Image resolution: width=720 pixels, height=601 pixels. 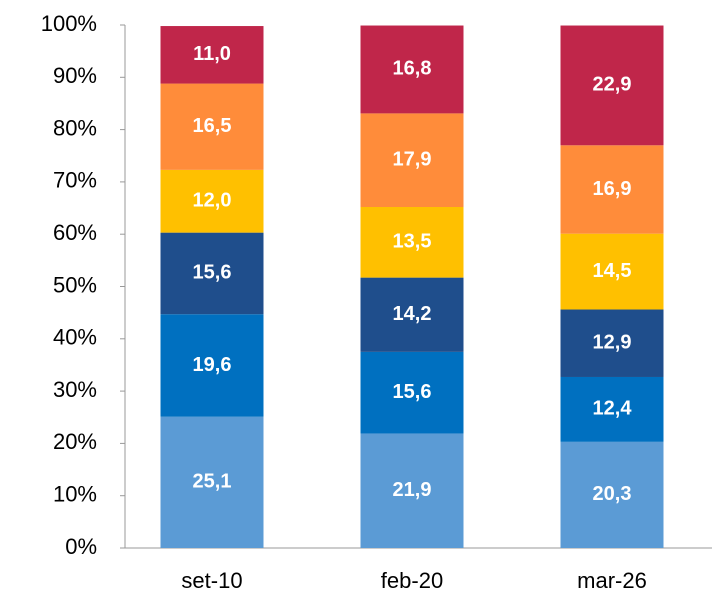 I want to click on data-label: 20,3, so click(x=612, y=494).